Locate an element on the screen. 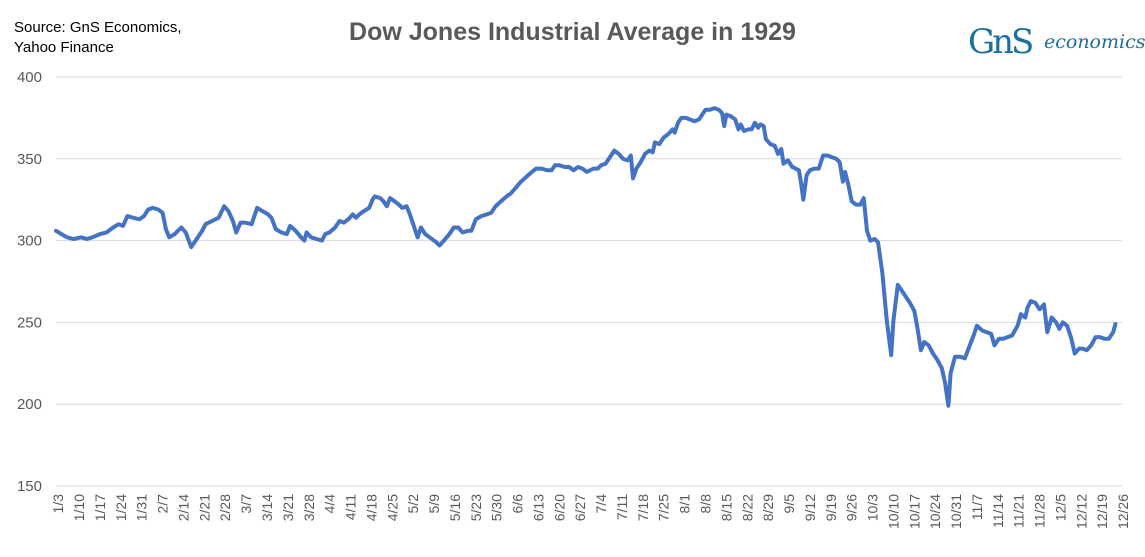  x-tick-label: 1/31 is located at coordinates (142, 507).